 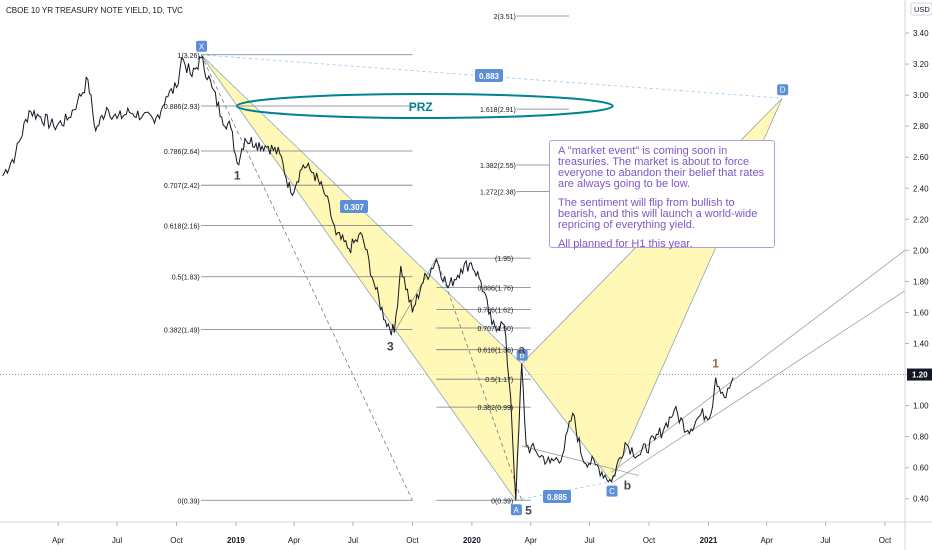 I want to click on ratio-xb-badge, so click(x=354, y=206).